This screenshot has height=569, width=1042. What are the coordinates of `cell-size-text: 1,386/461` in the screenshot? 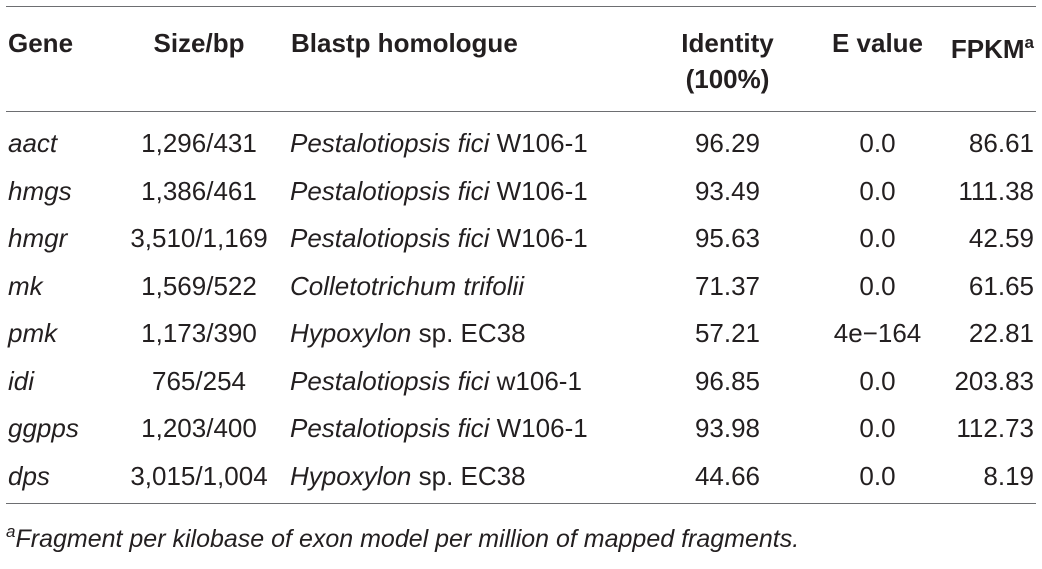 It's located at (199, 190).